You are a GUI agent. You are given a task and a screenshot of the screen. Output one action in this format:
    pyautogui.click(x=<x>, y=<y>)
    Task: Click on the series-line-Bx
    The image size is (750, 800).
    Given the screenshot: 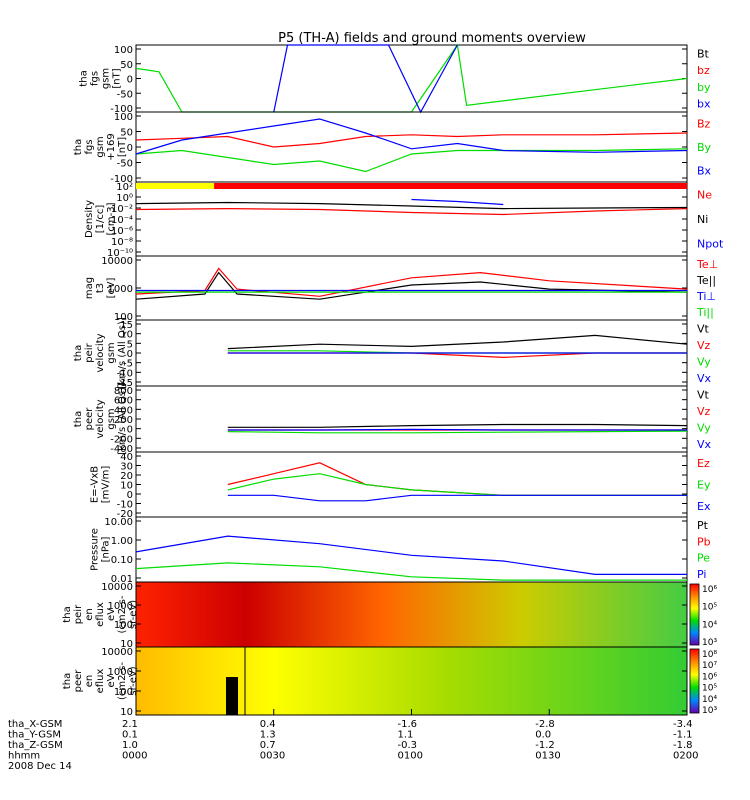 What is the action you would take?
    pyautogui.click(x=411, y=136)
    